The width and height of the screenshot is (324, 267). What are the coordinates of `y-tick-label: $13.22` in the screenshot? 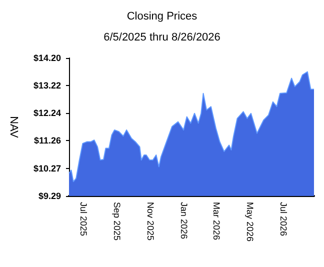 It's located at (47, 85).